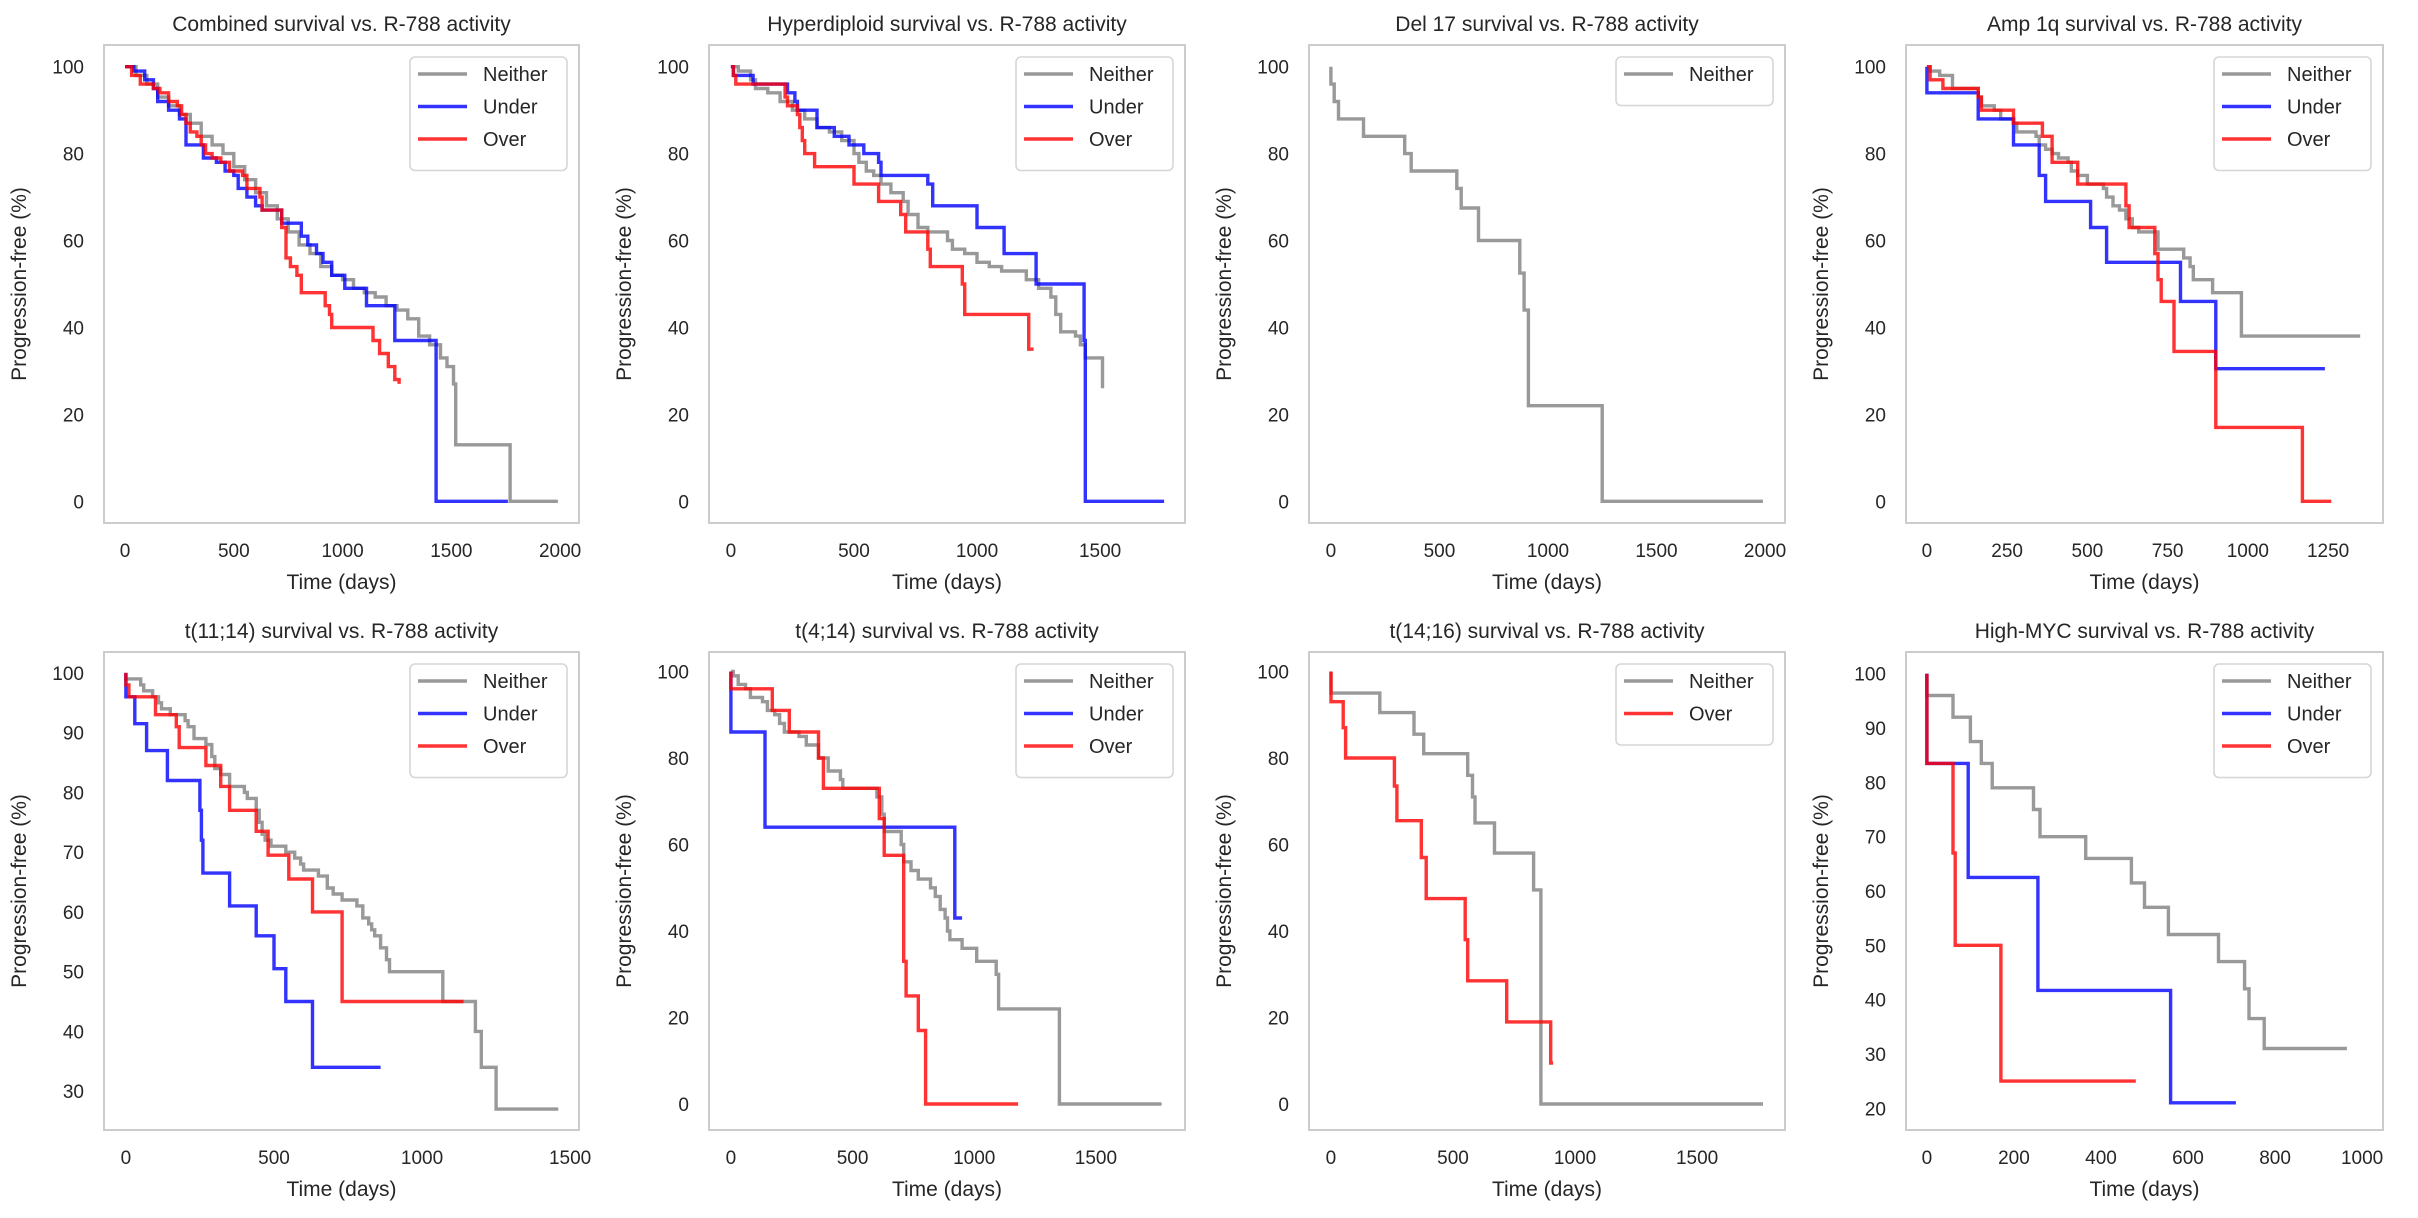 Image resolution: width=2418 pixels, height=1218 pixels. What do you see at coordinates (2101, 1158) in the screenshot?
I see `x-tick-label: 400` at bounding box center [2101, 1158].